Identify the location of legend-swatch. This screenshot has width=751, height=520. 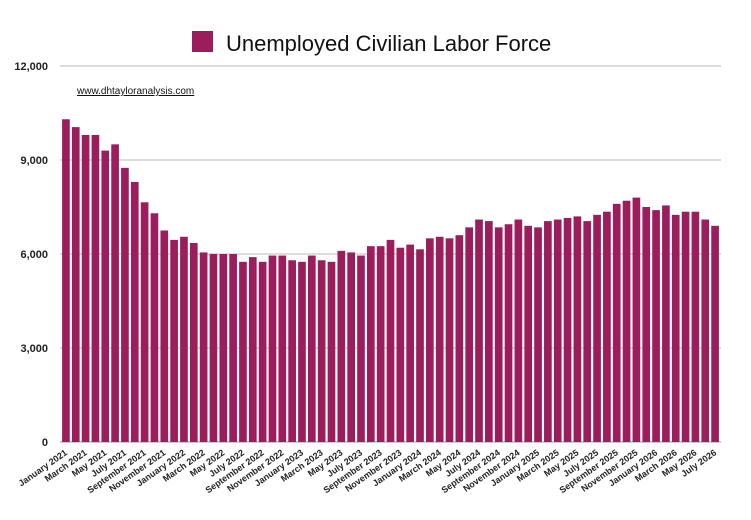
(202, 41).